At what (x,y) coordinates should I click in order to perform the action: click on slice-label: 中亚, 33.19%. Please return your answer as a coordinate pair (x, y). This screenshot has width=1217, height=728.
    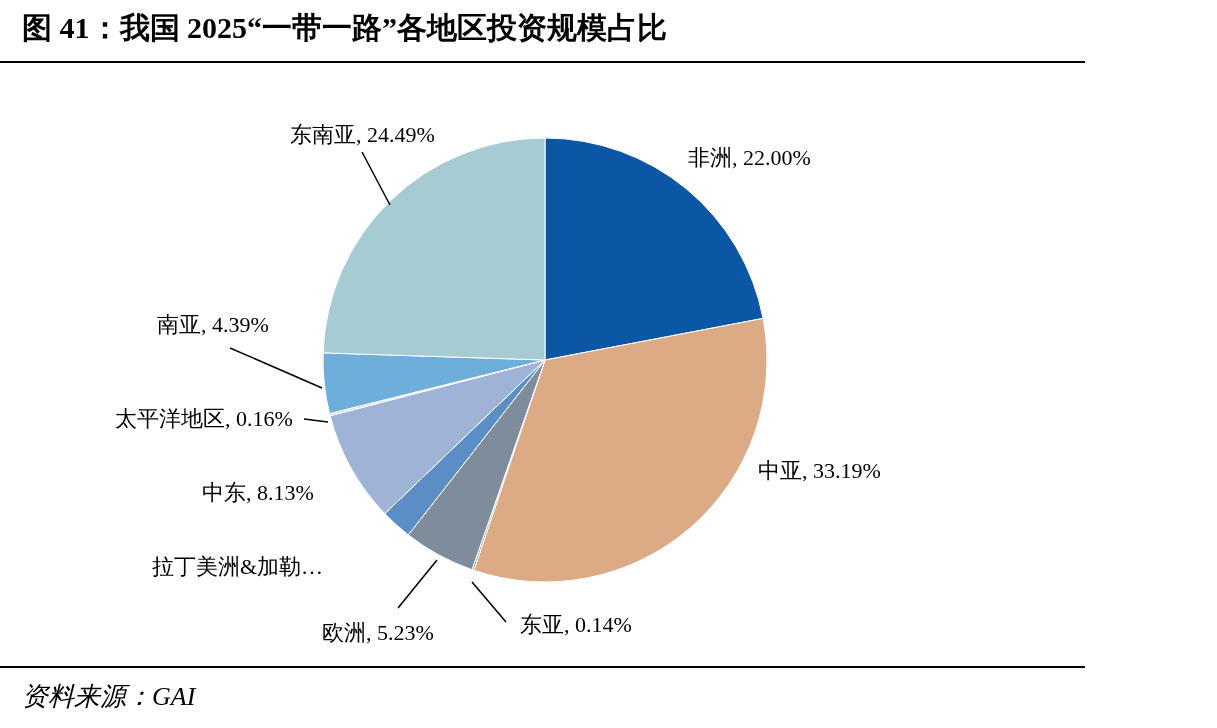
    Looking at the image, I should click on (819, 470).